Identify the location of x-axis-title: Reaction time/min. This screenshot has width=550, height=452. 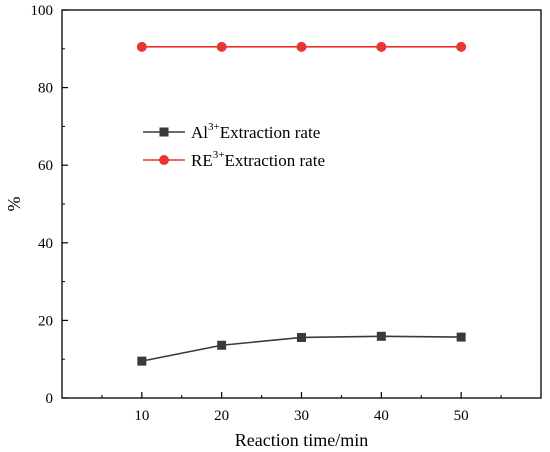
(301, 440).